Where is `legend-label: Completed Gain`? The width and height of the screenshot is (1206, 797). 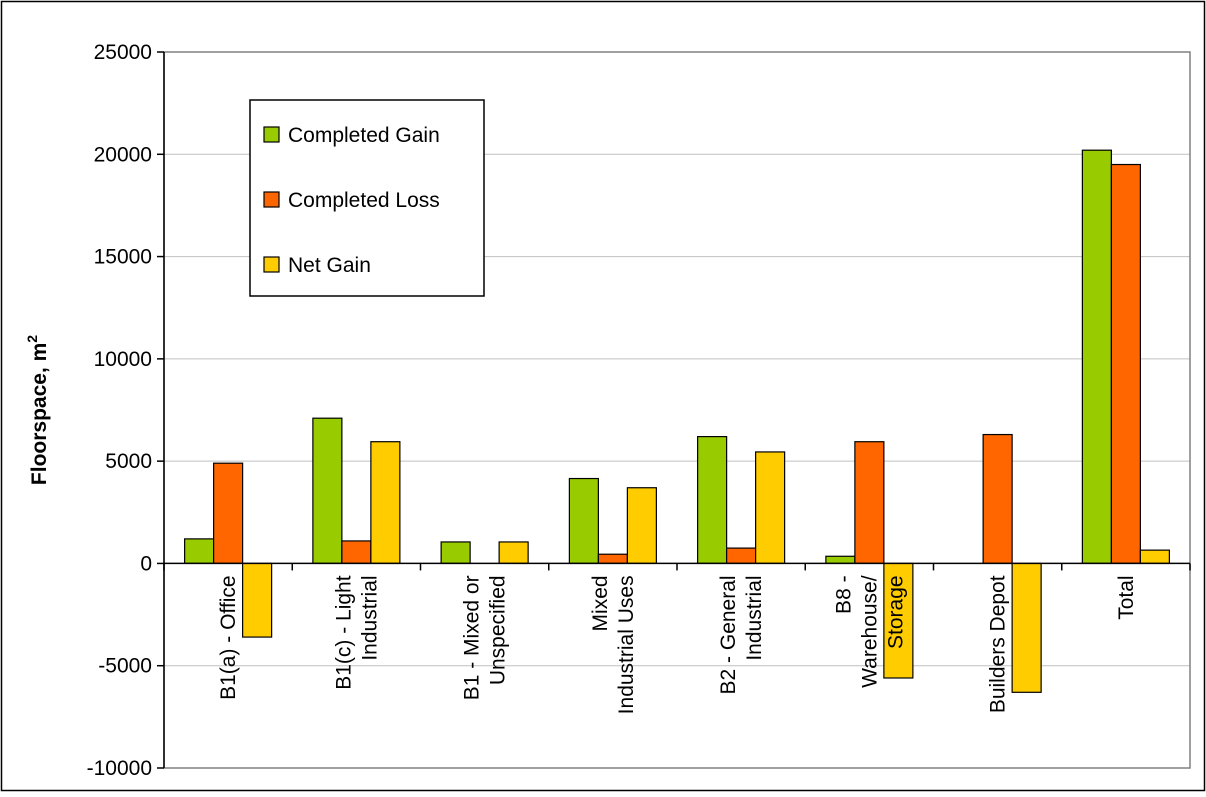
legend-label: Completed Gain is located at coordinates (364, 135).